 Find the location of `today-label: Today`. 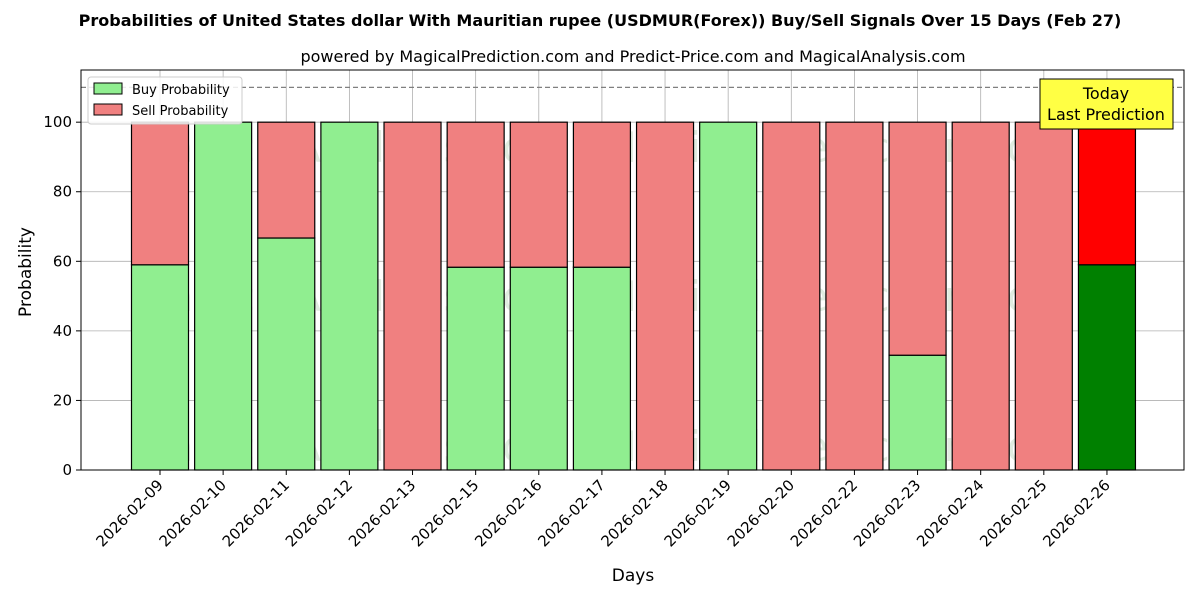

today-label: Today is located at coordinates (1105, 93).